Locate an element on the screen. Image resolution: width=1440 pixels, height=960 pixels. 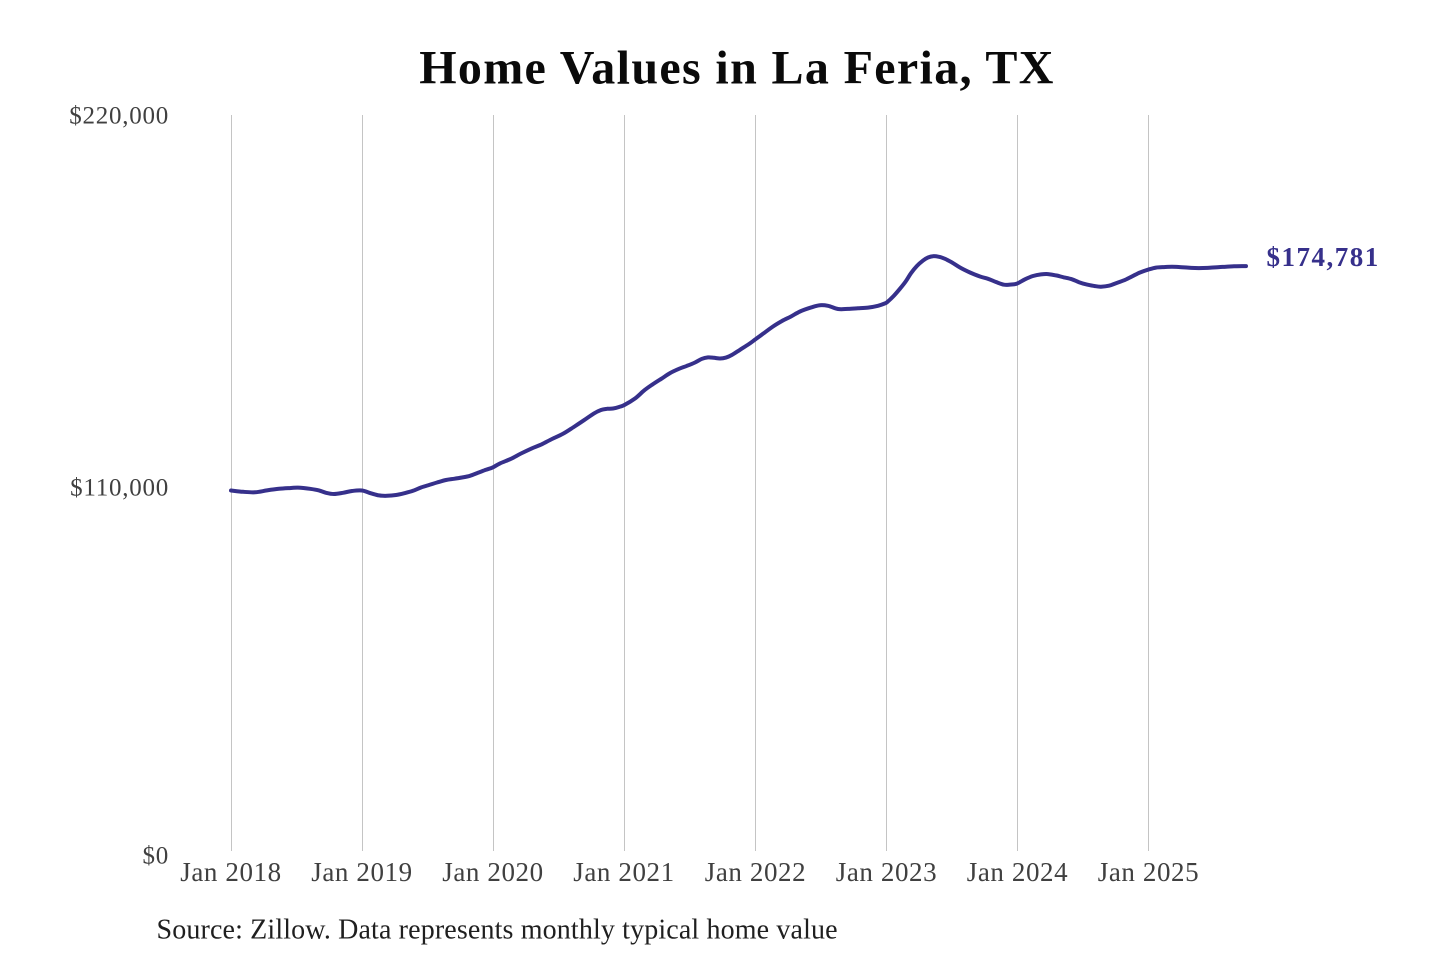
svg-text: Home Values in La Feria, TX is located at coordinates (737, 68).